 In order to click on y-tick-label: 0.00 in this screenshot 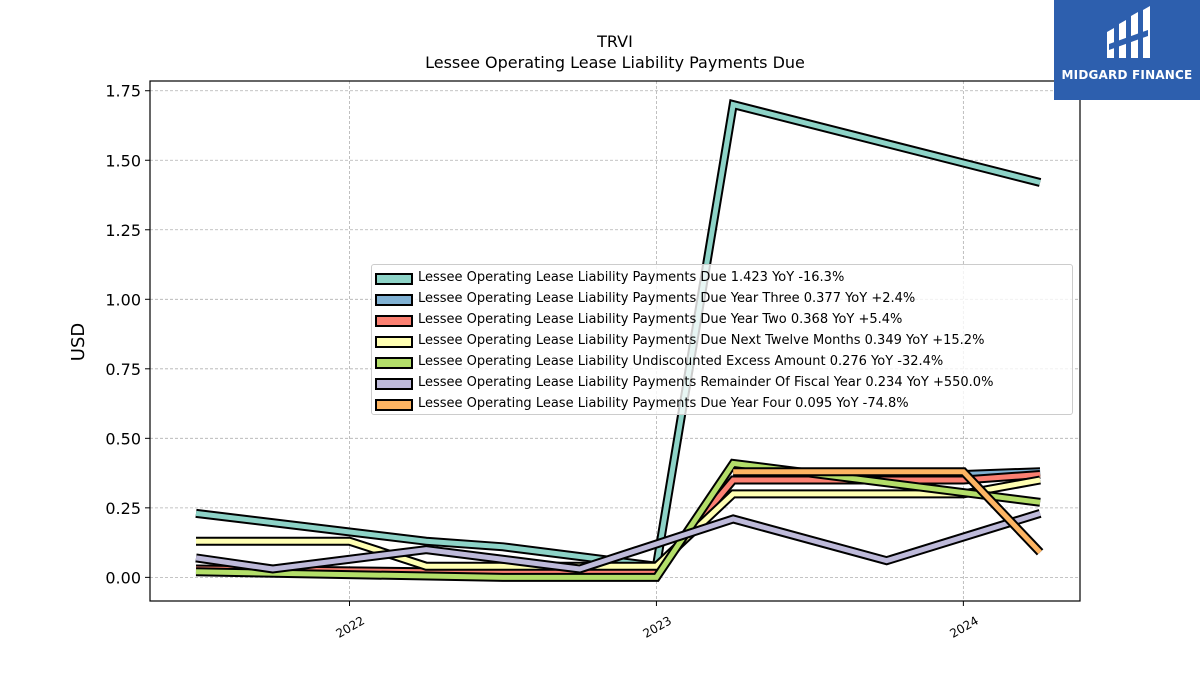, I will do `click(123, 577)`.